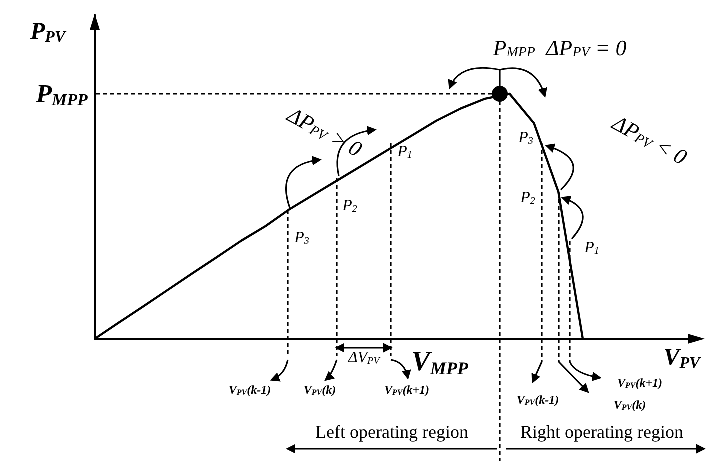  What do you see at coordinates (392, 432) in the screenshot?
I see `text: Left operating region` at bounding box center [392, 432].